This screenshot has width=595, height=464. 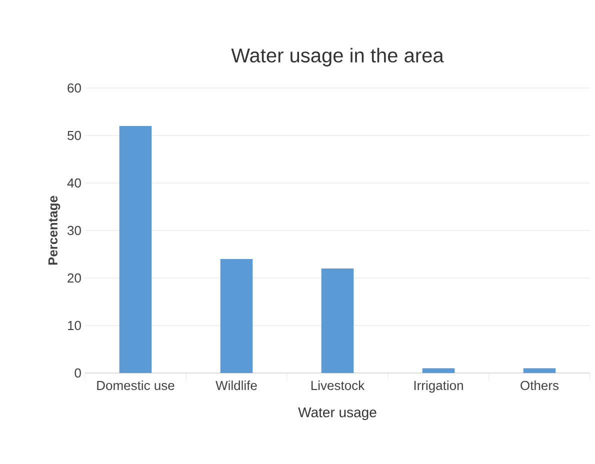 I want to click on x-tick-label: Domestic use, so click(x=135, y=385).